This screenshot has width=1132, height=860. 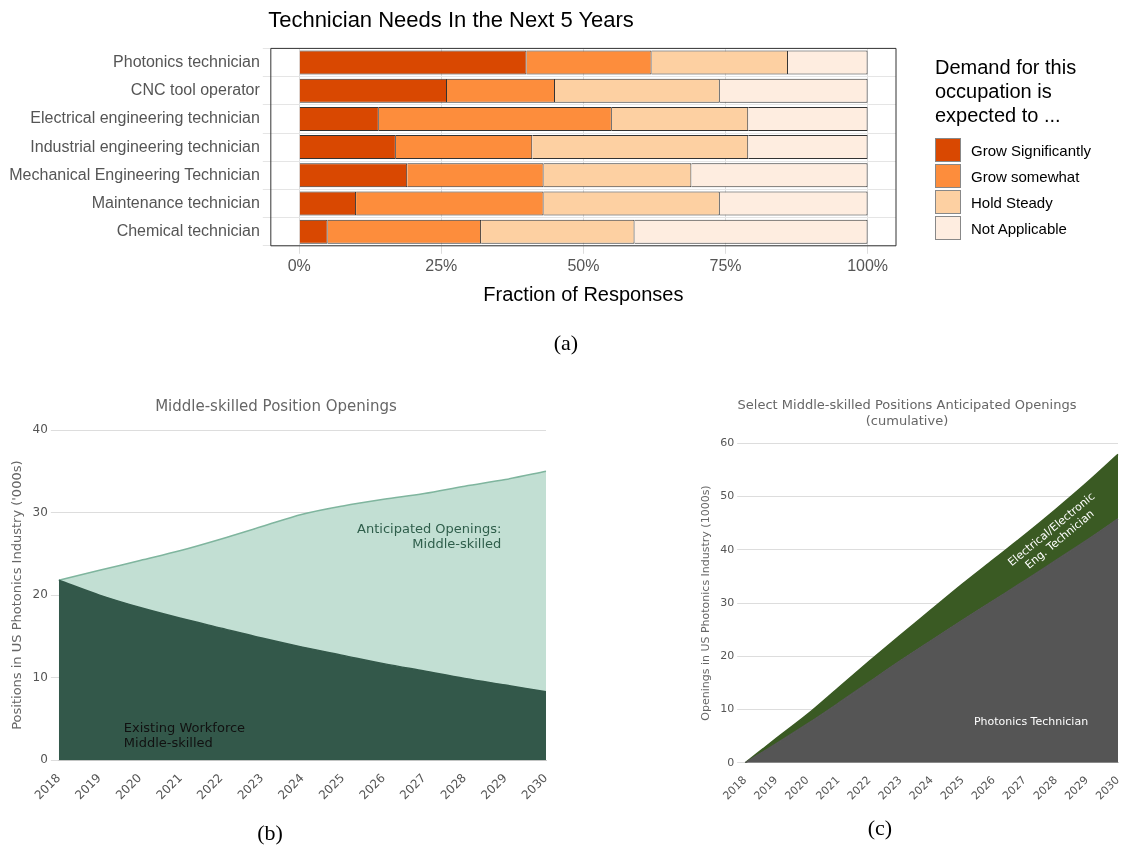 What do you see at coordinates (451, 20) in the screenshot?
I see `chart-title: Technician Needs In the Next 5 Years` at bounding box center [451, 20].